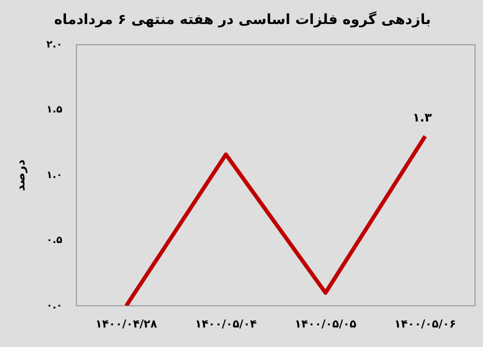 The image size is (483, 347). What do you see at coordinates (126, 323) in the screenshot?
I see `x-tick-label: ۱۴۰۰/۰۴/۲۸` at bounding box center [126, 323].